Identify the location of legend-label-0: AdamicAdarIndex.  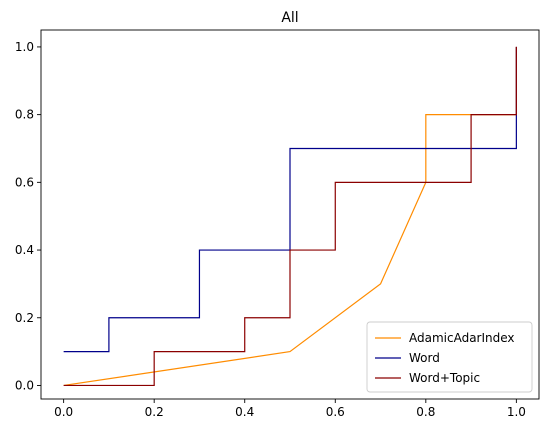
(462, 338).